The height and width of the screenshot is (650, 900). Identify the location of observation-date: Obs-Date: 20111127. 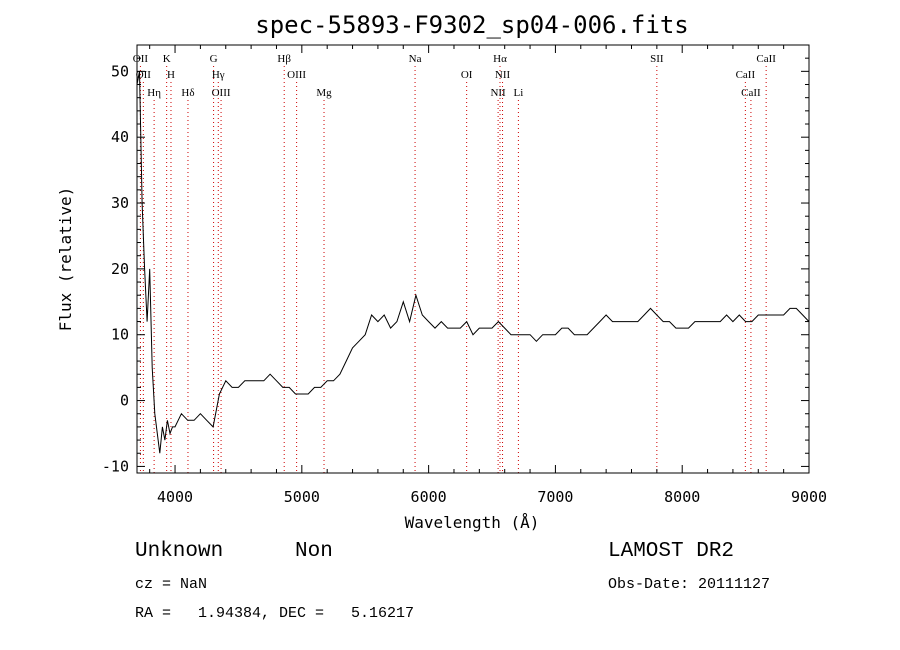
(689, 584).